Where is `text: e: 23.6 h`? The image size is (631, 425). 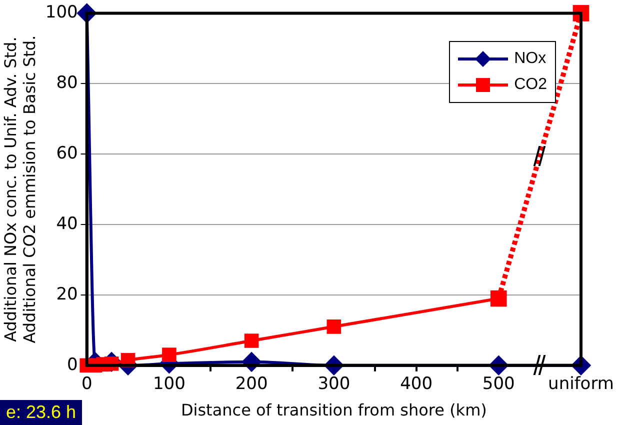
text: e: 23.6 h is located at coordinates (41, 412).